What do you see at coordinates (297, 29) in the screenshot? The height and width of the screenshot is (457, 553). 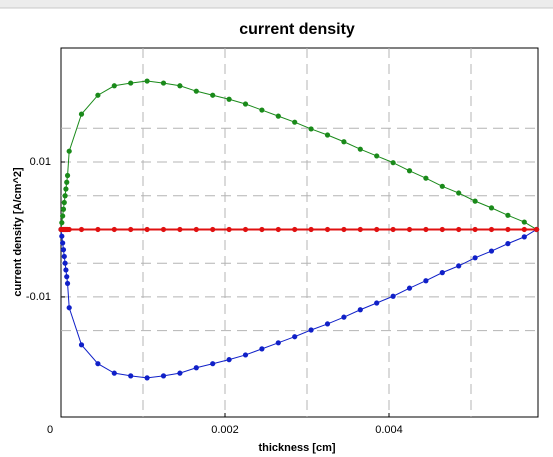 I see `chart-title: current density` at bounding box center [297, 29].